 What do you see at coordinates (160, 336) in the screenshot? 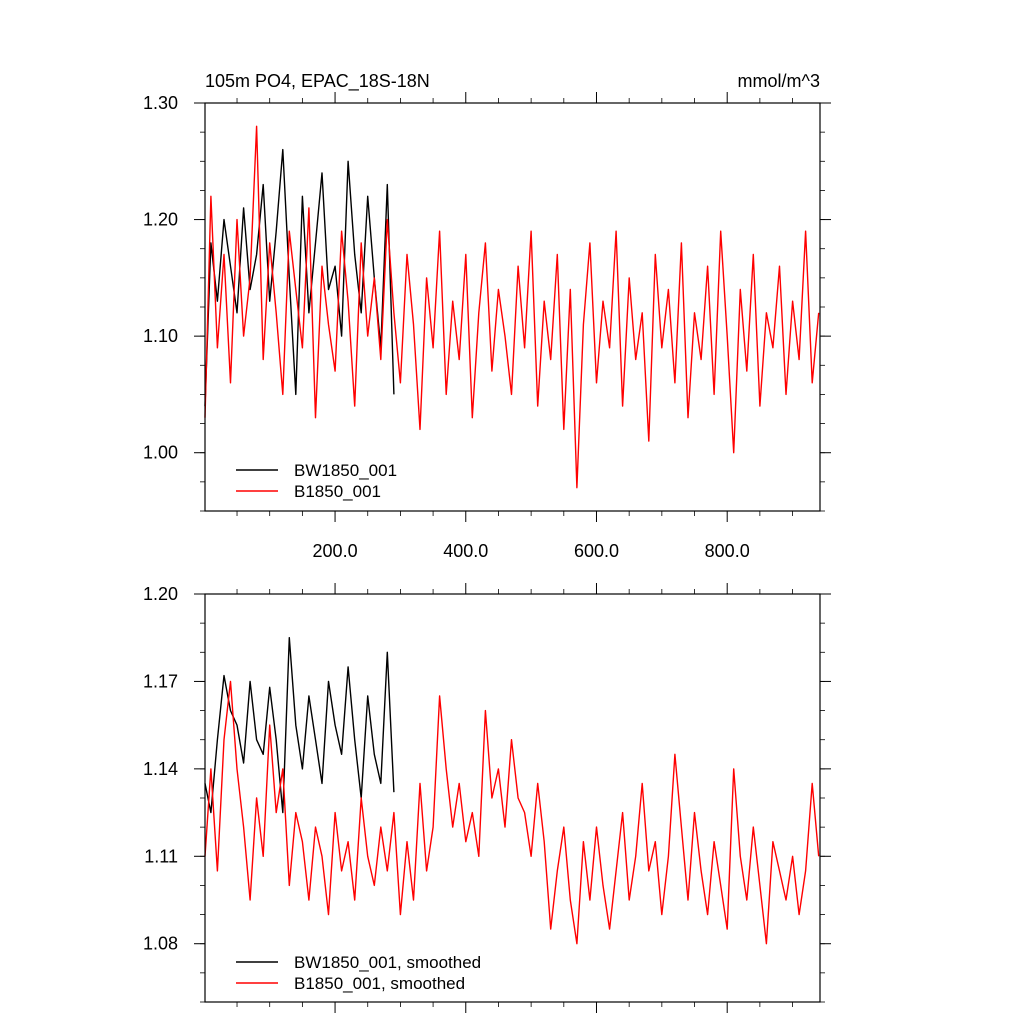
I see `y-tick-label: 1.10` at bounding box center [160, 336].